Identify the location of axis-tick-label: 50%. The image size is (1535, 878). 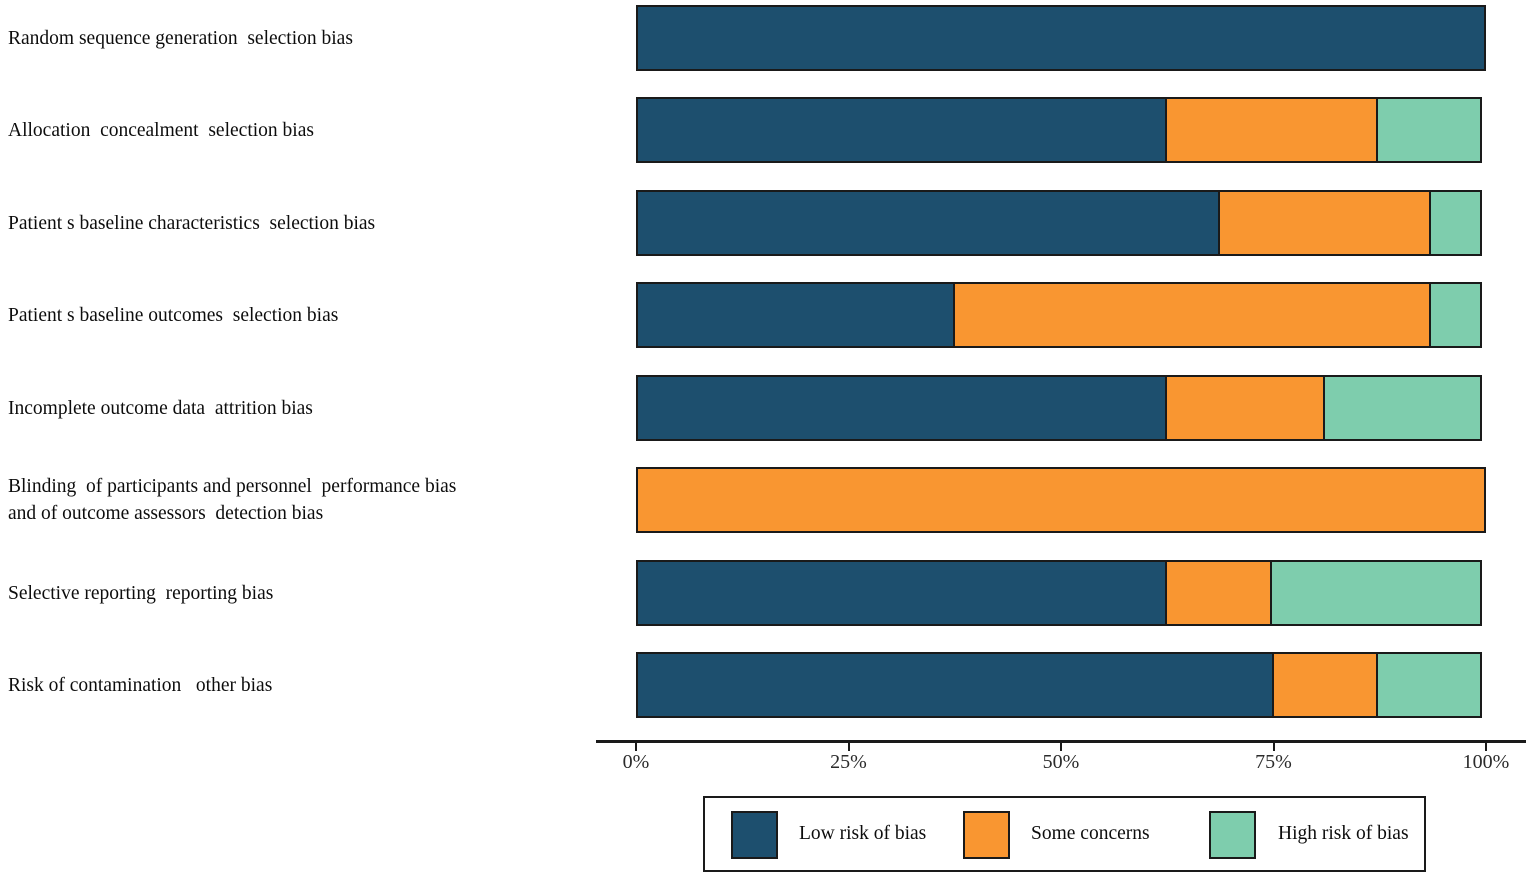
(1061, 762).